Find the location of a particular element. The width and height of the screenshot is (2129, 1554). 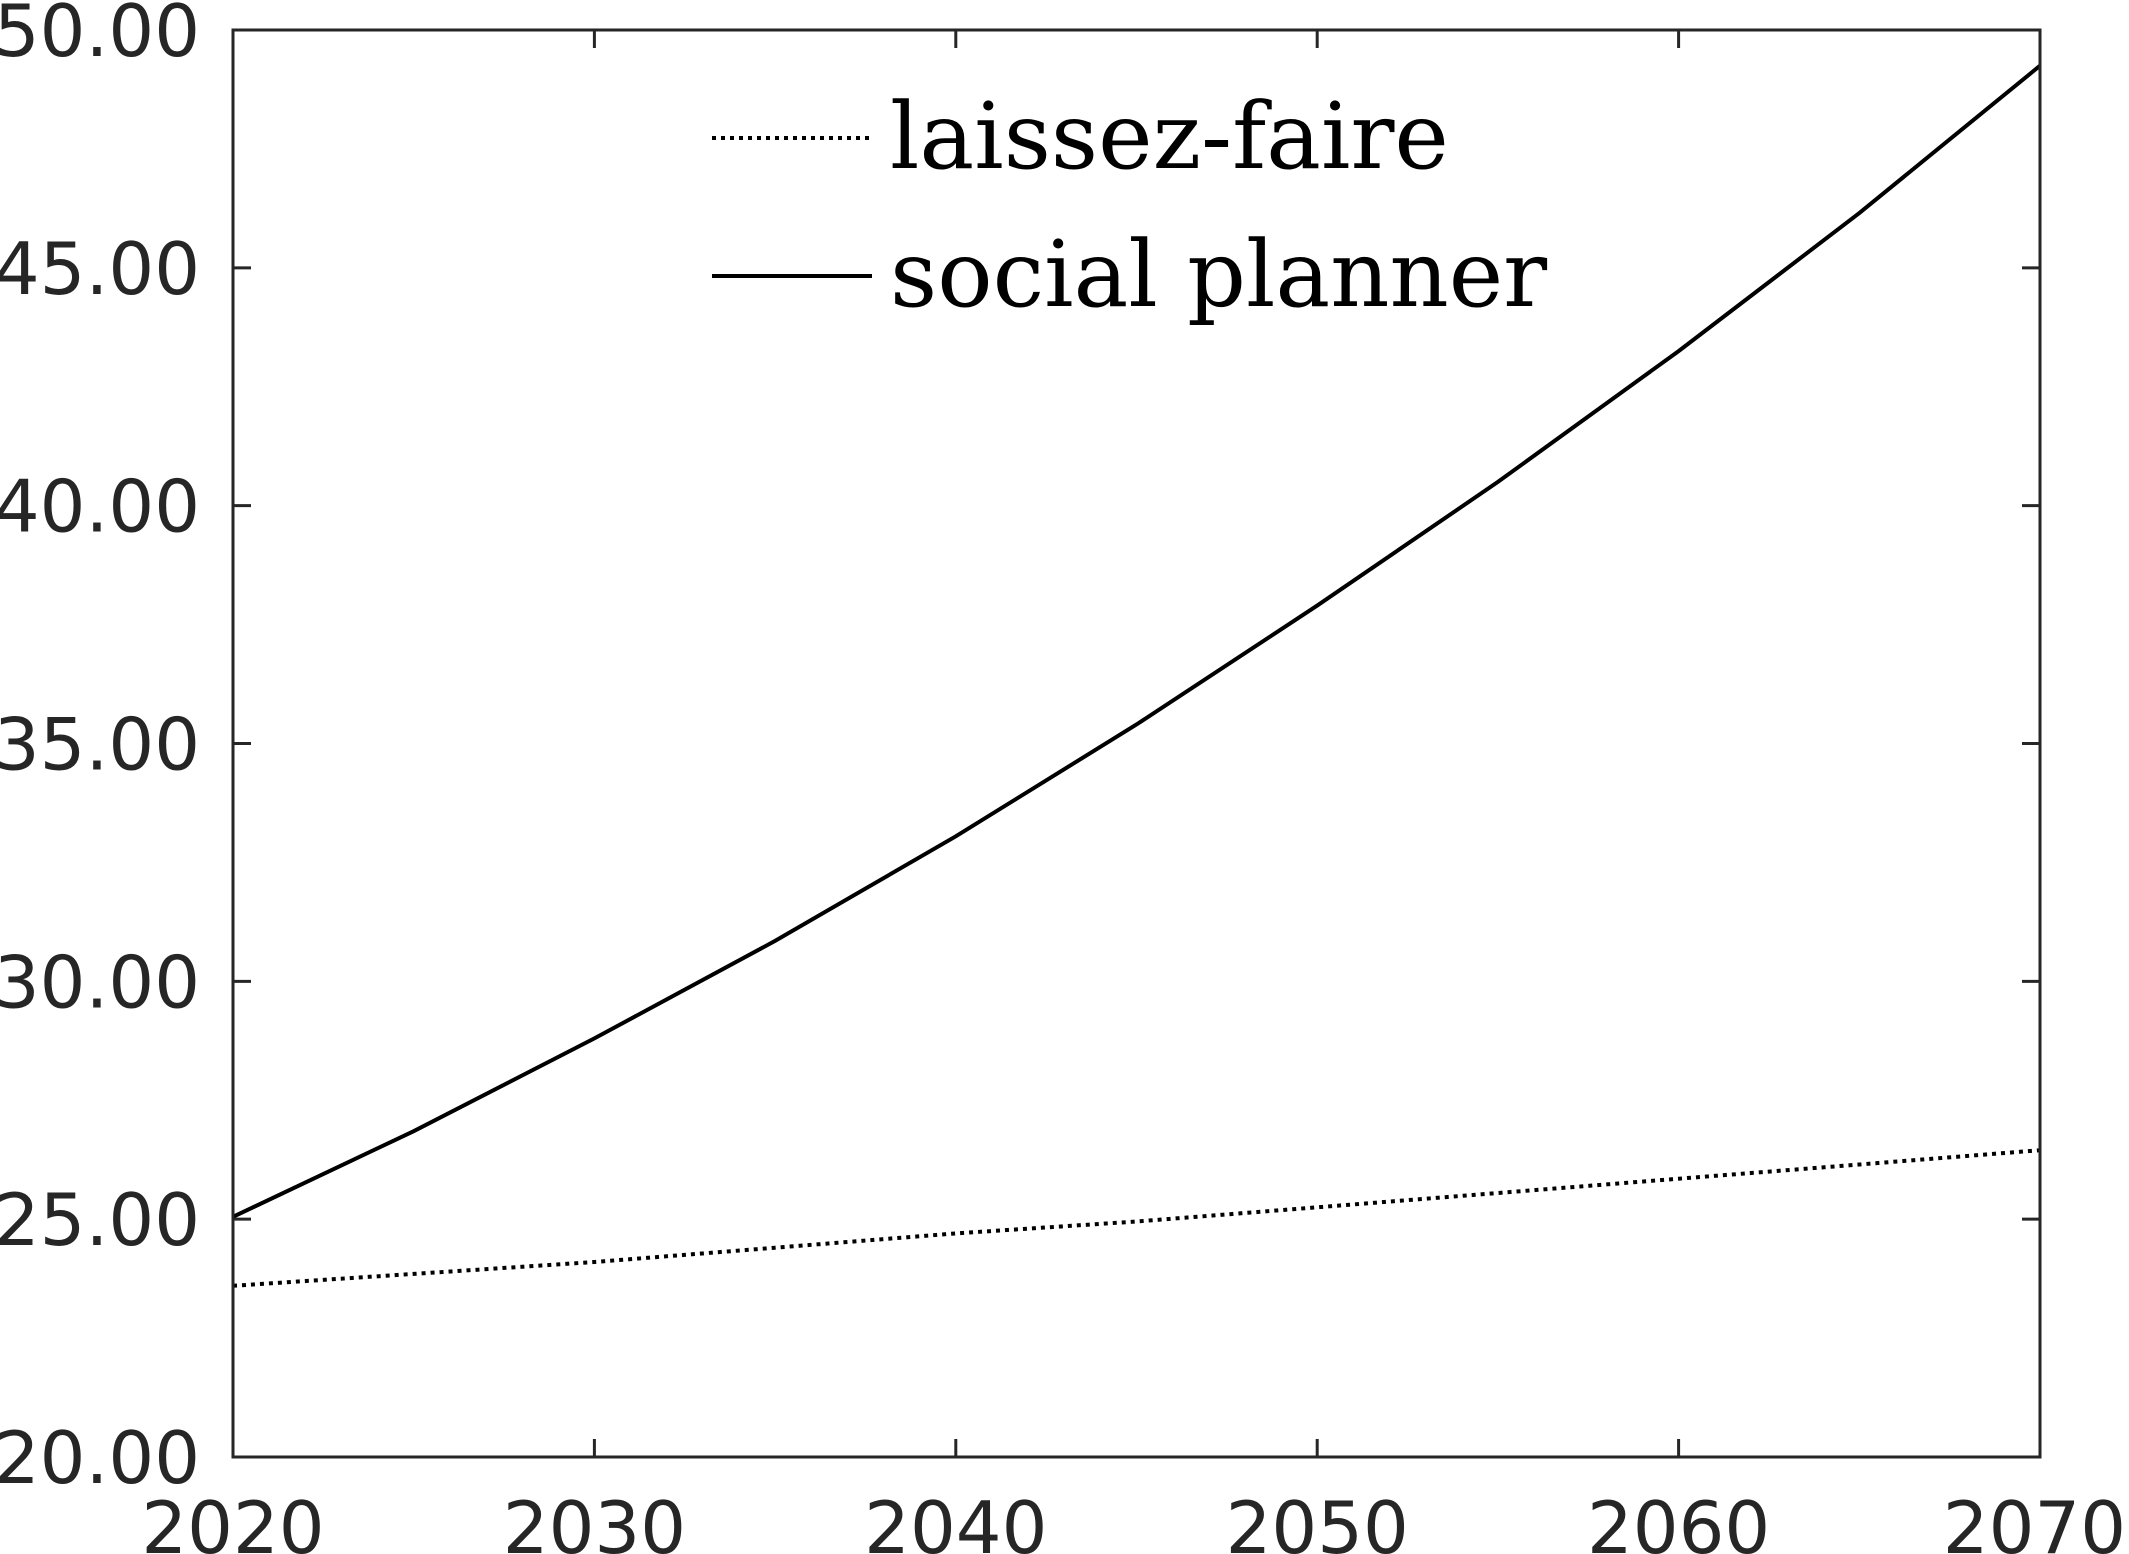

x-tick-labels: 2020 2030 2040 2050 2060 2070 is located at coordinates (1133, 1520).